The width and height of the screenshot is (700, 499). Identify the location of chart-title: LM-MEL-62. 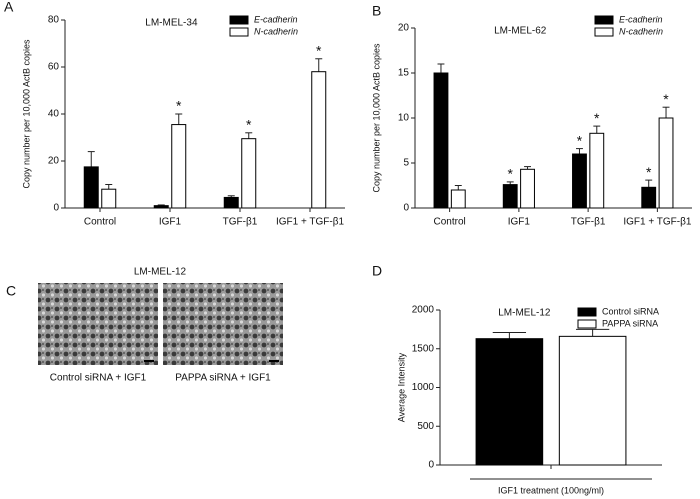
(520, 31).